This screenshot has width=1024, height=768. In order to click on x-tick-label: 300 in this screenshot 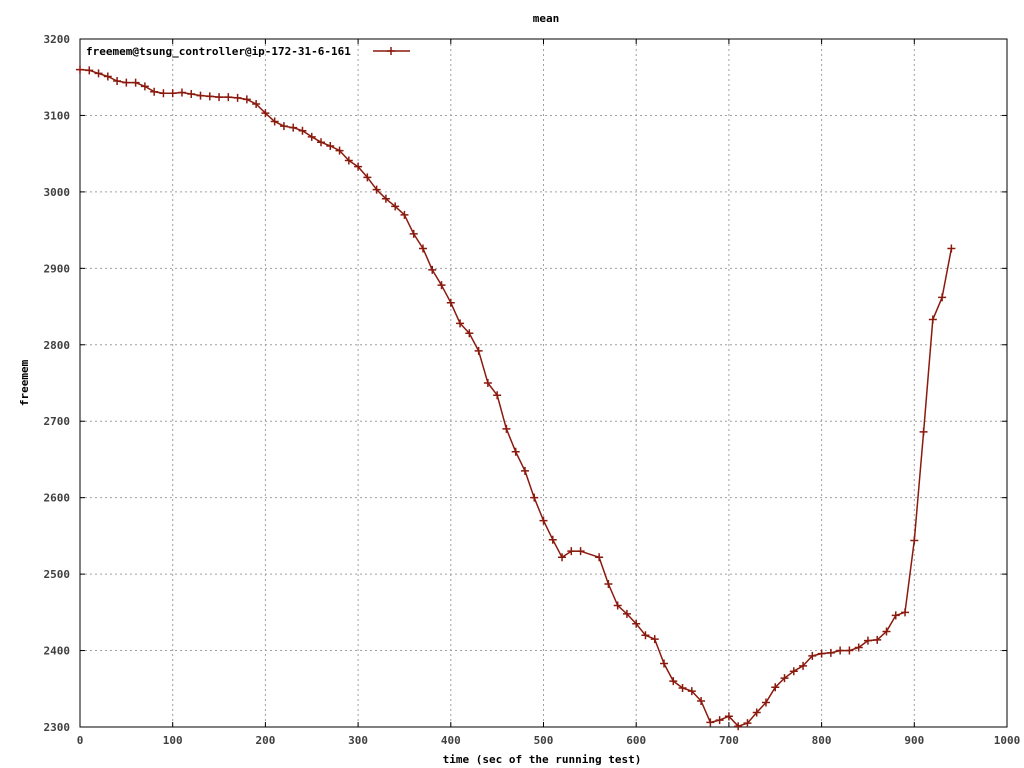, I will do `click(358, 740)`.